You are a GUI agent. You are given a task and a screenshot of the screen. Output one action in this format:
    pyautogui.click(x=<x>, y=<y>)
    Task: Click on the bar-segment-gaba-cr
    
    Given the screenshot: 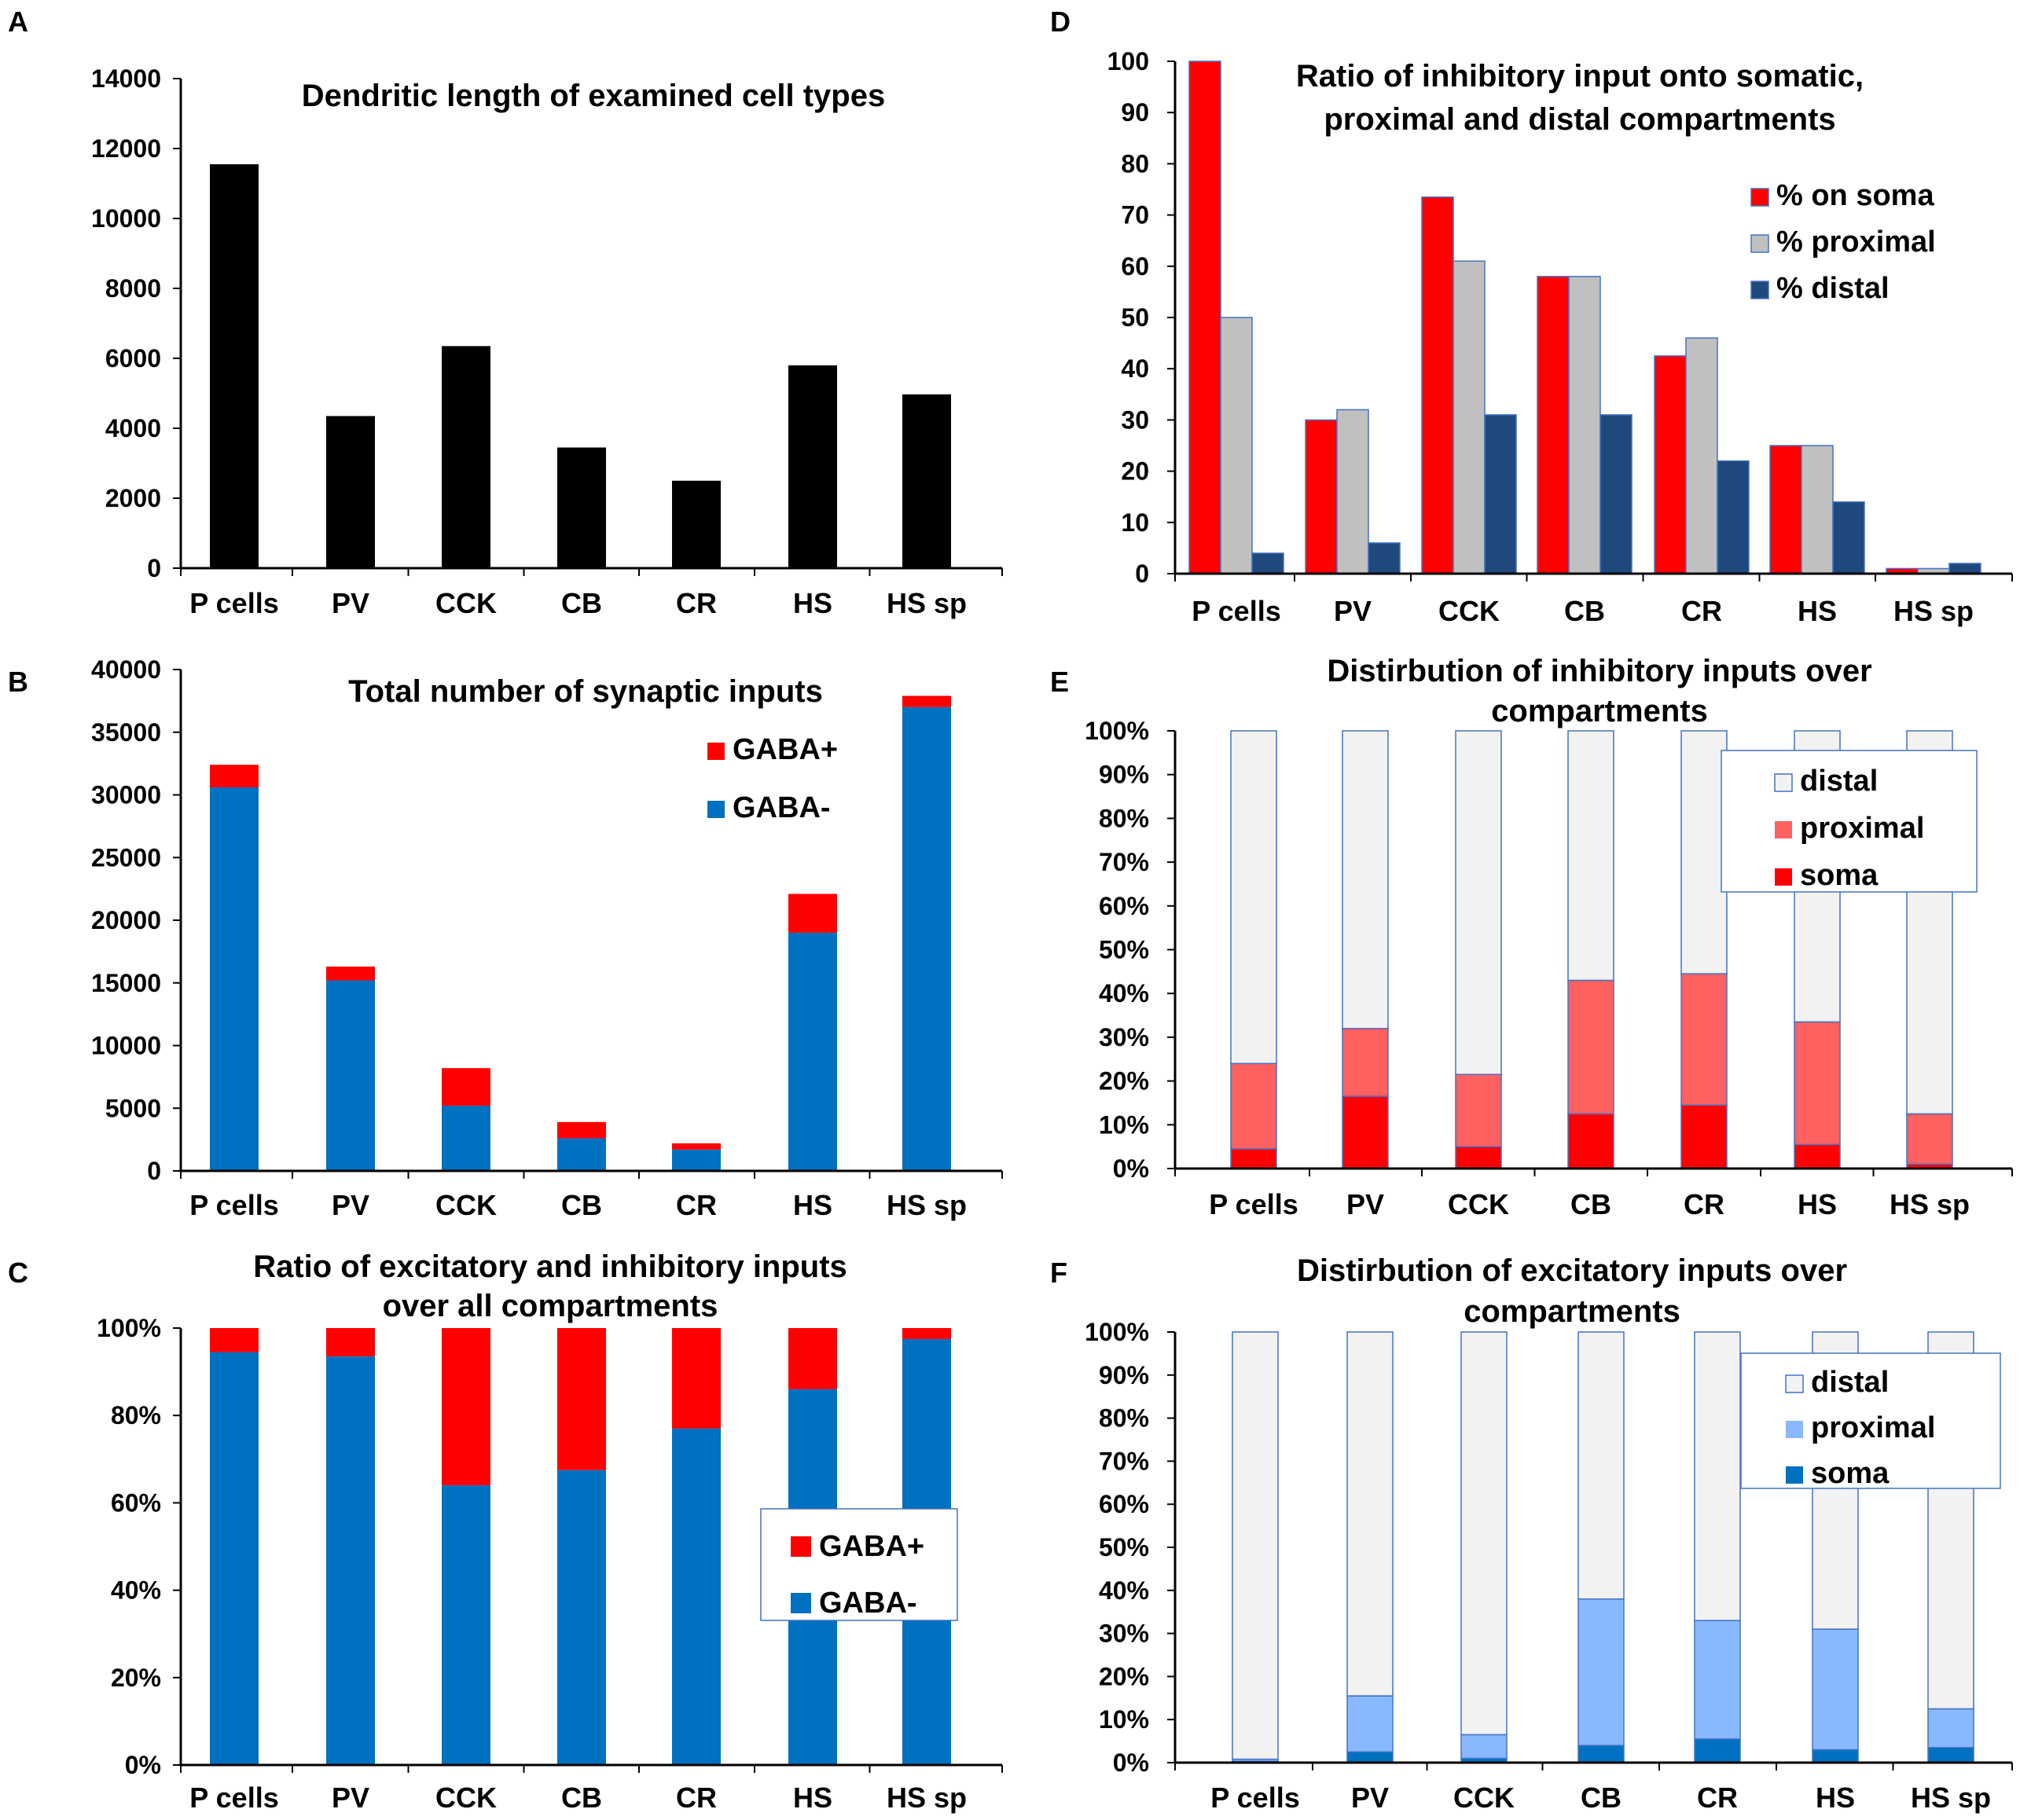 What is the action you would take?
    pyautogui.click(x=696, y=1146)
    